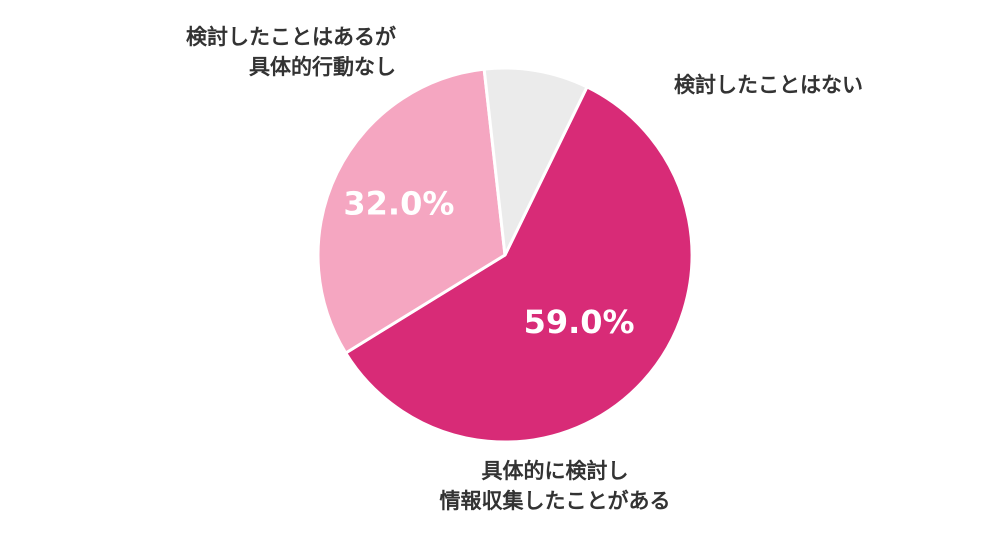 Image resolution: width=1000 pixels, height=559 pixels. Describe the element at coordinates (555, 486) in the screenshot. I see `slice-label-gathered-info: 具体的に検討し 情報収集したことがある` at that location.